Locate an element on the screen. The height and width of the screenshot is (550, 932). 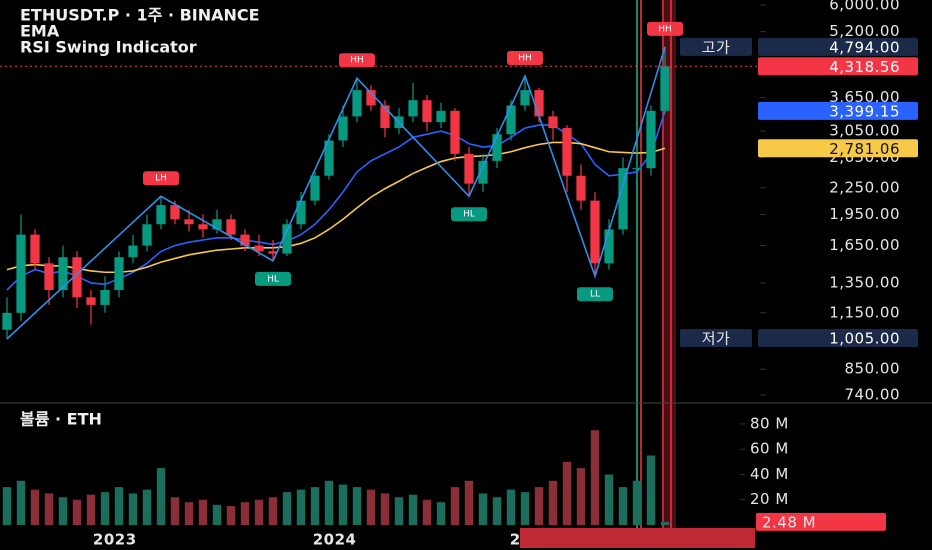
swing-label: HL is located at coordinates (273, 279).